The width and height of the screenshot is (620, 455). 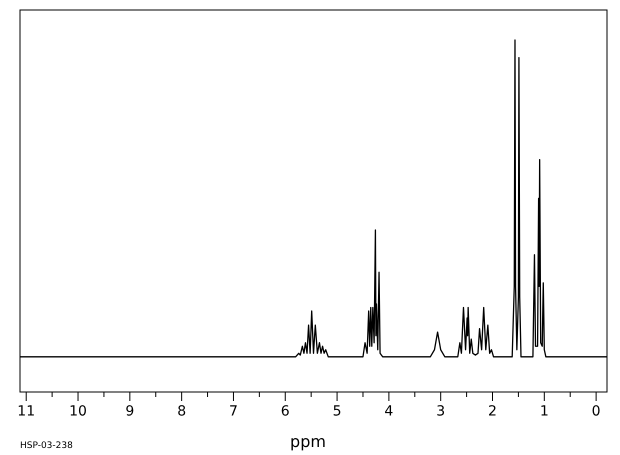 I want to click on x-tick-label: 3, so click(x=441, y=412).